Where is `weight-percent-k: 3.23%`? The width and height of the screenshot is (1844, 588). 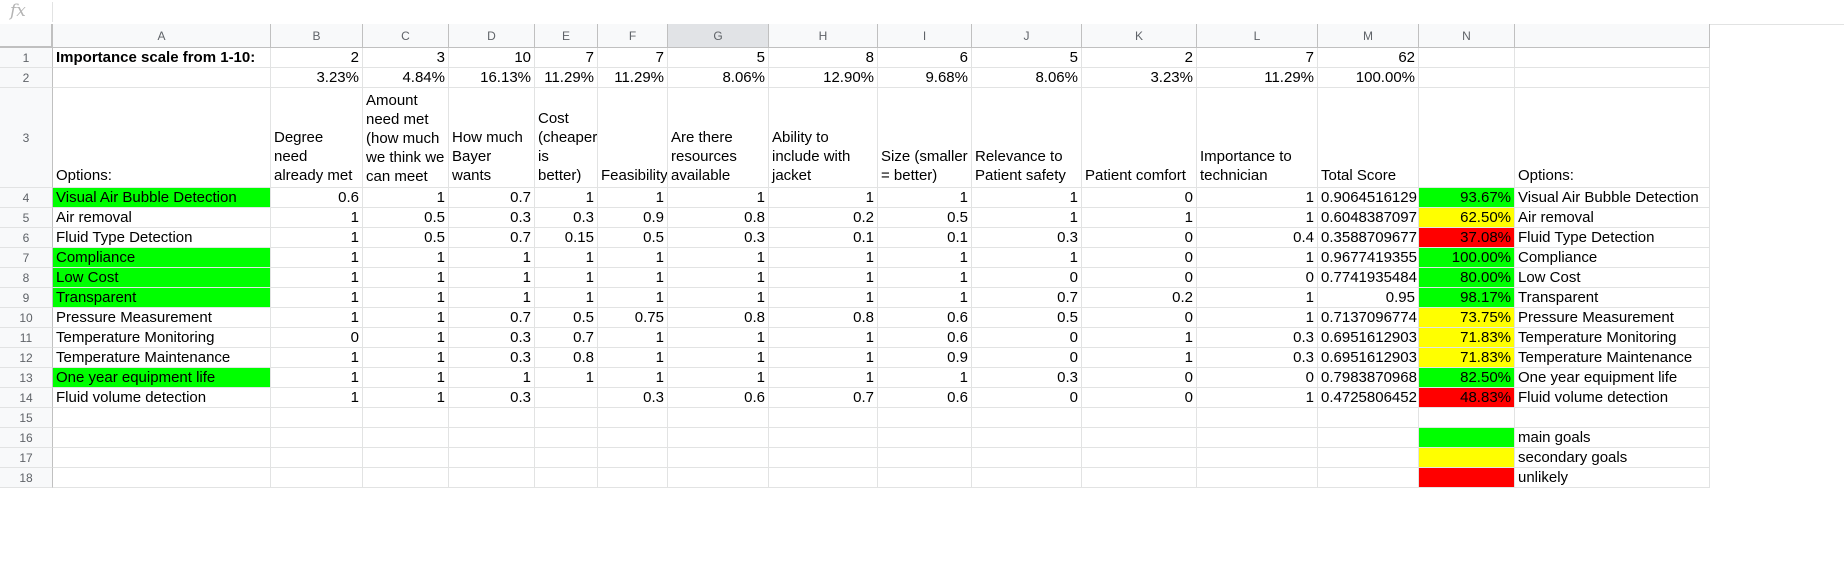
weight-percent-k: 3.23% is located at coordinates (1139, 78).